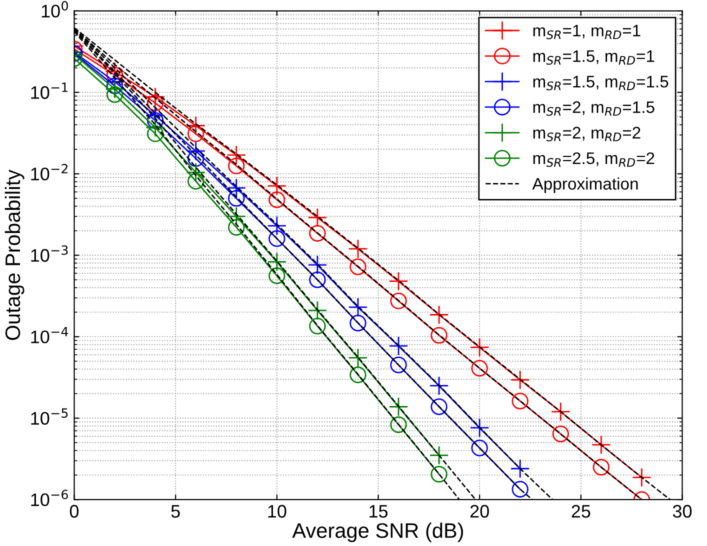 This screenshot has height=546, width=707. Describe the element at coordinates (600, 83) in the screenshot. I see `legend-label: m$_{SR}$=1.5, m$_{RD}$=1.5` at that location.